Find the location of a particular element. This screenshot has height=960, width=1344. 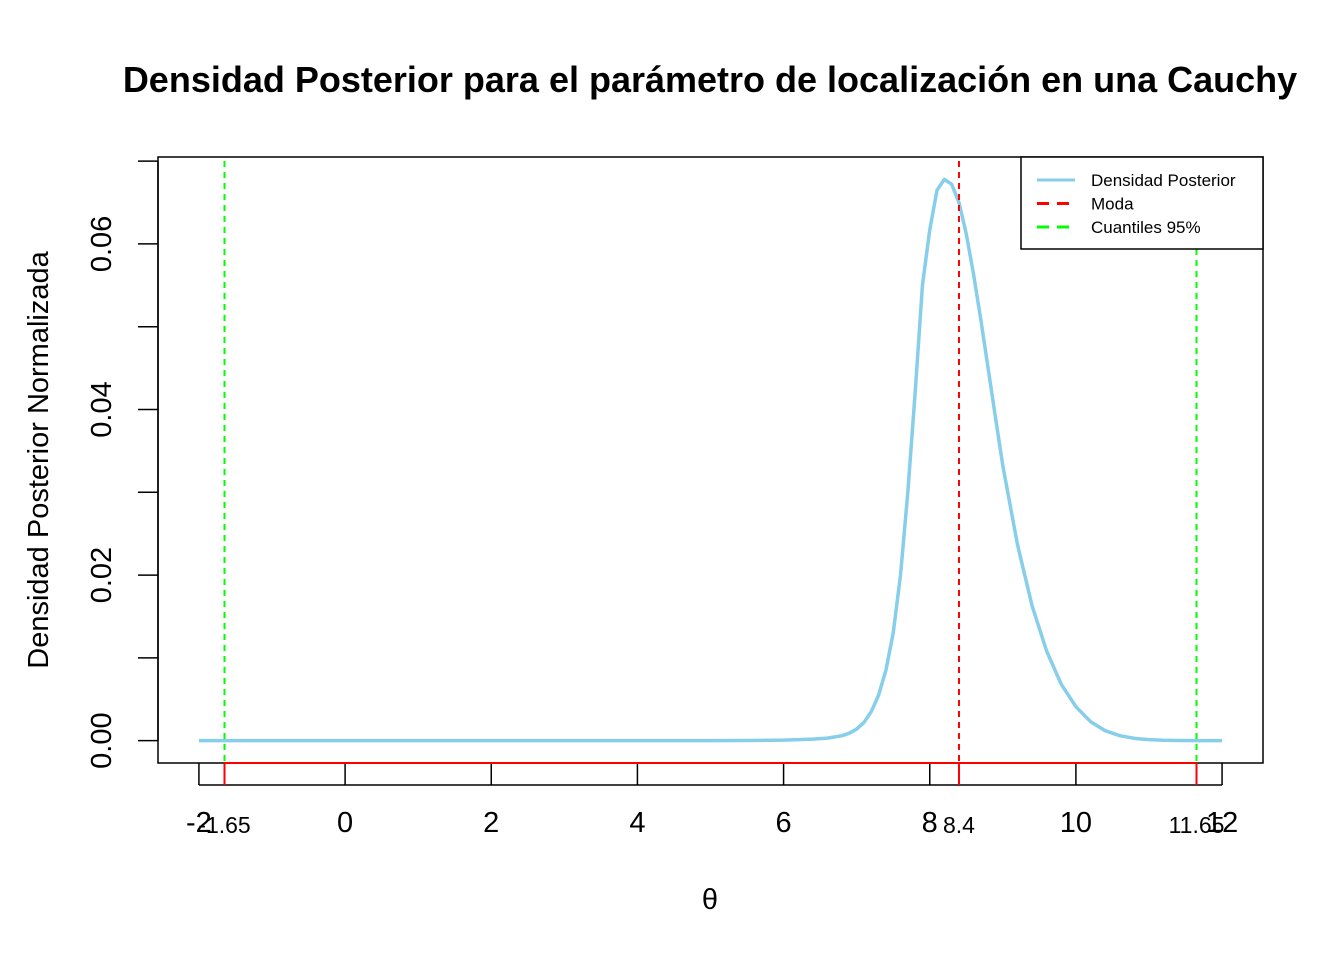

y-tick-label: 0.02 is located at coordinates (102, 575).